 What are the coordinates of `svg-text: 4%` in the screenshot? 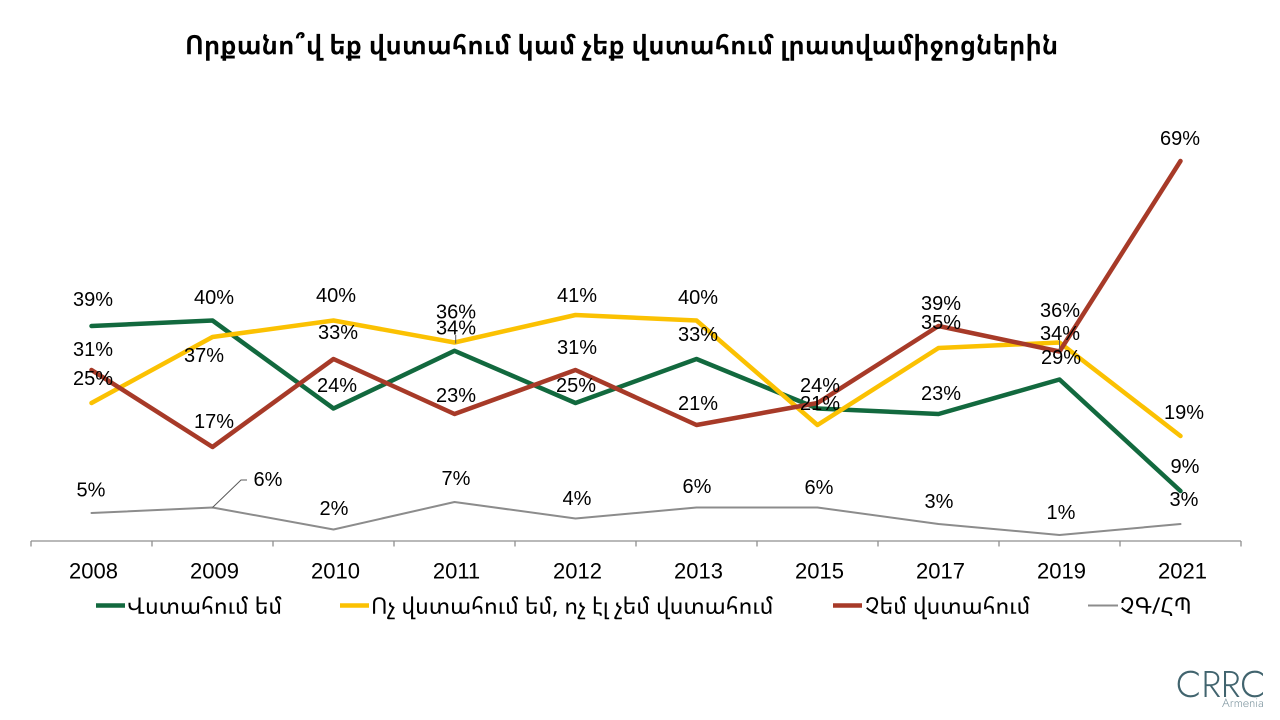 It's located at (577, 499).